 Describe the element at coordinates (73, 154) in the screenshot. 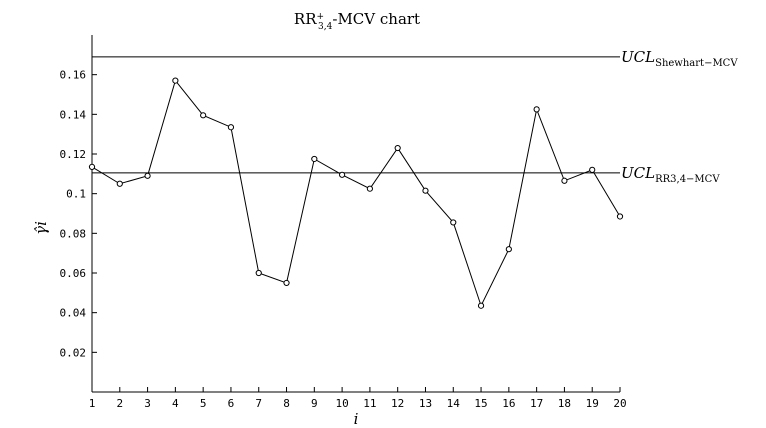

I see `y-tick-label: 0.12` at that location.